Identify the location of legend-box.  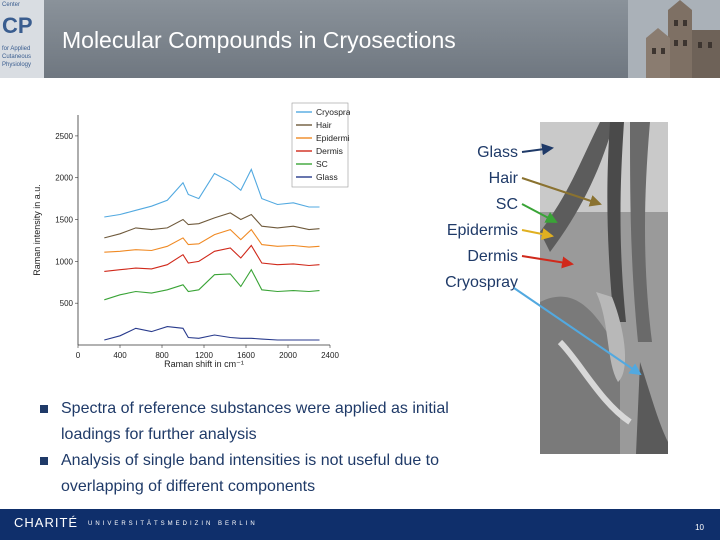
(320, 145).